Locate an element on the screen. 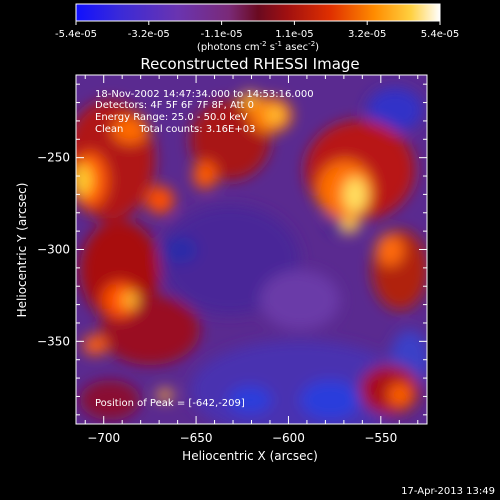 The width and height of the screenshot is (500, 500). annotation-energy: Energy Range: 25.0 - 50.0 keV is located at coordinates (171, 117).